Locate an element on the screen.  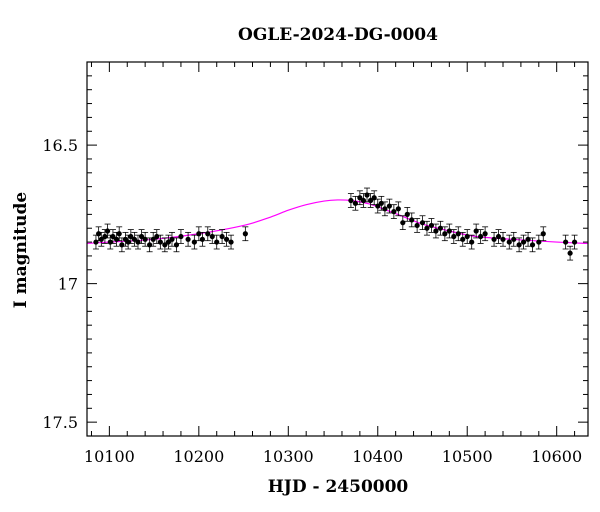
data-points is located at coordinates (335, 224).